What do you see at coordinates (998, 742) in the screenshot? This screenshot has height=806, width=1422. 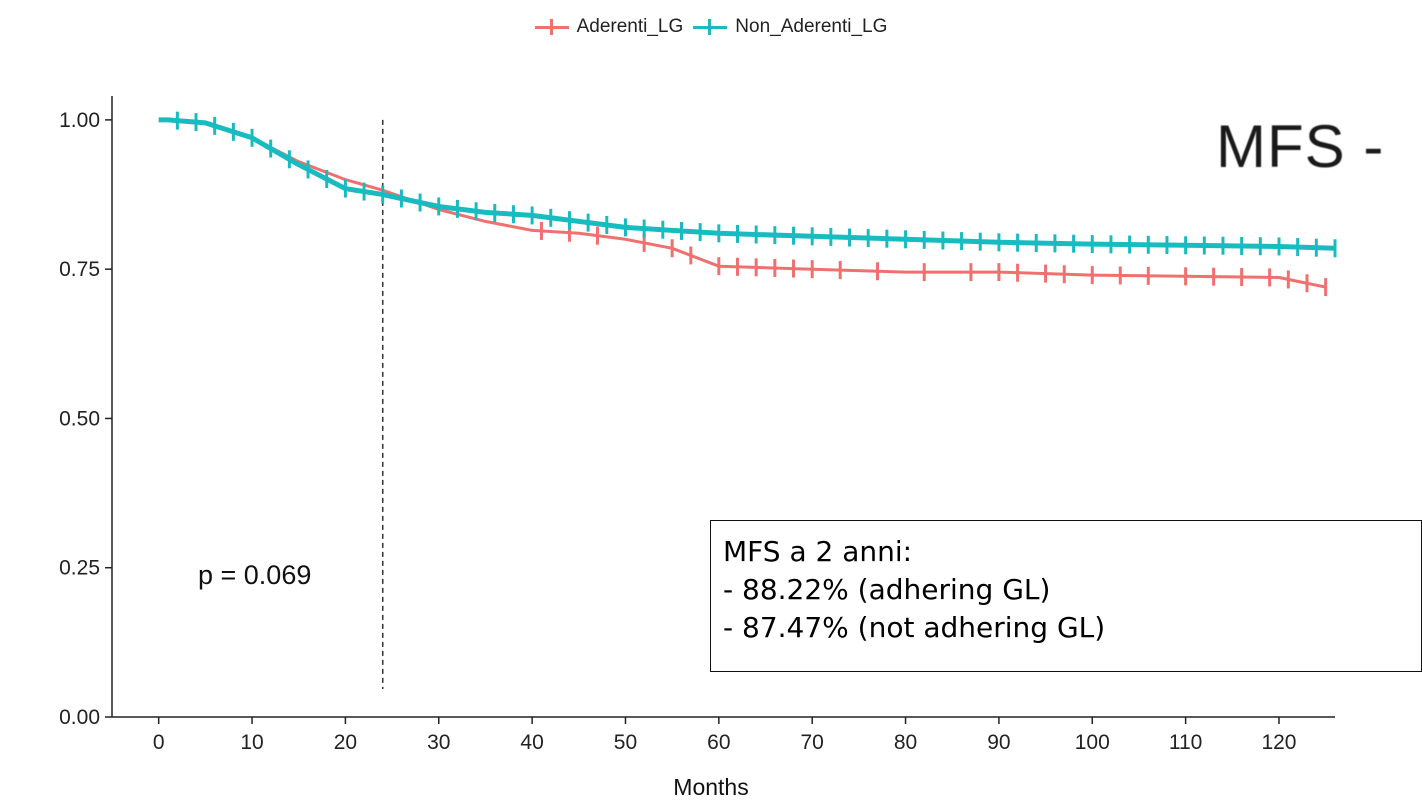 I see `x-tick-label: 90` at bounding box center [998, 742].